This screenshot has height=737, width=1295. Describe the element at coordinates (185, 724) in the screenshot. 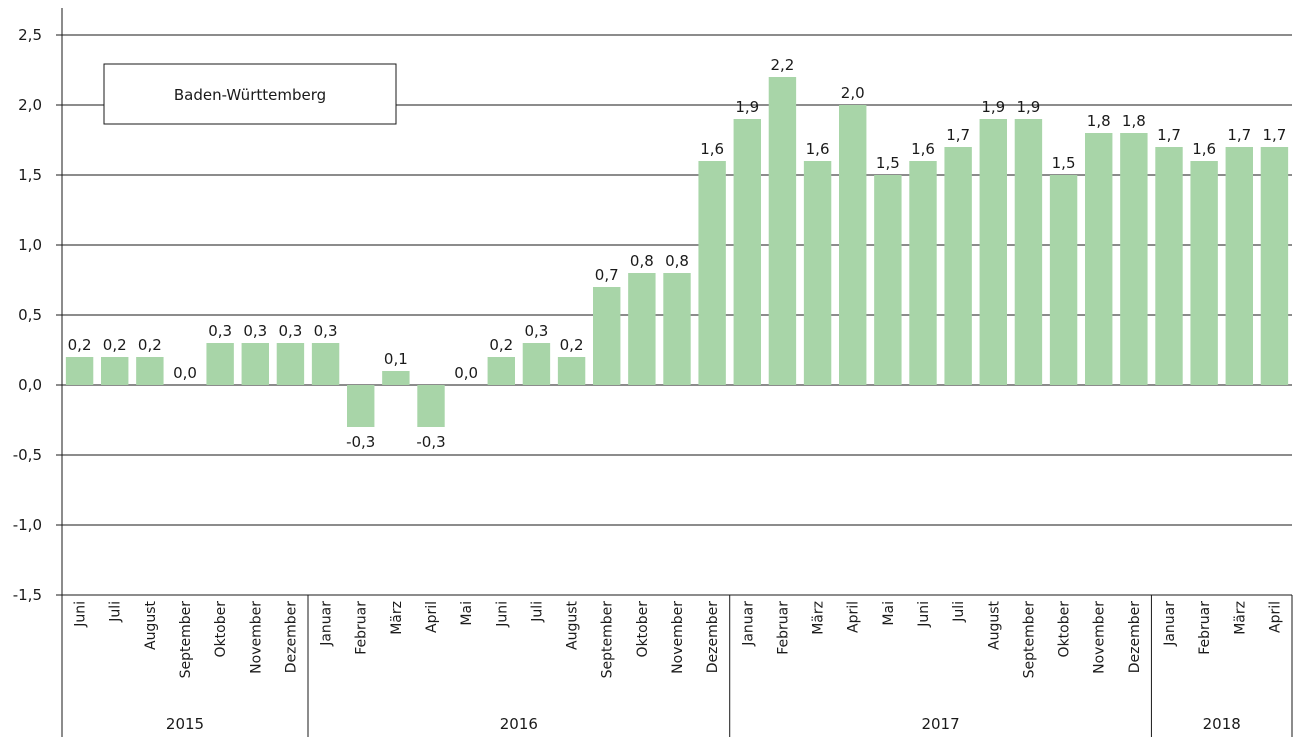

I see `year-label: 2015` at that location.